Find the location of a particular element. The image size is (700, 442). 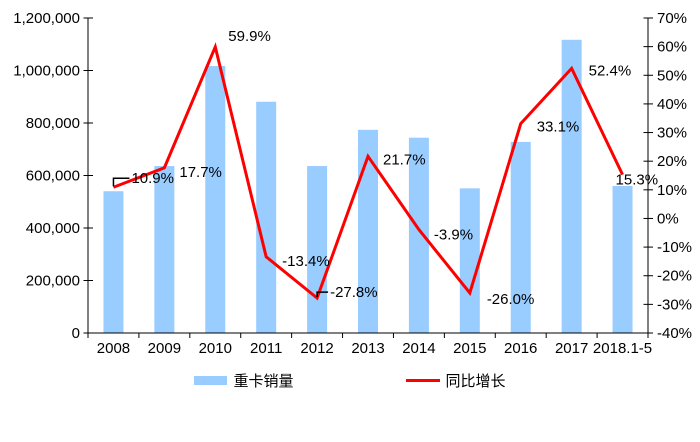

left-axis-tick-label: 800,000 is located at coordinates (53, 123).